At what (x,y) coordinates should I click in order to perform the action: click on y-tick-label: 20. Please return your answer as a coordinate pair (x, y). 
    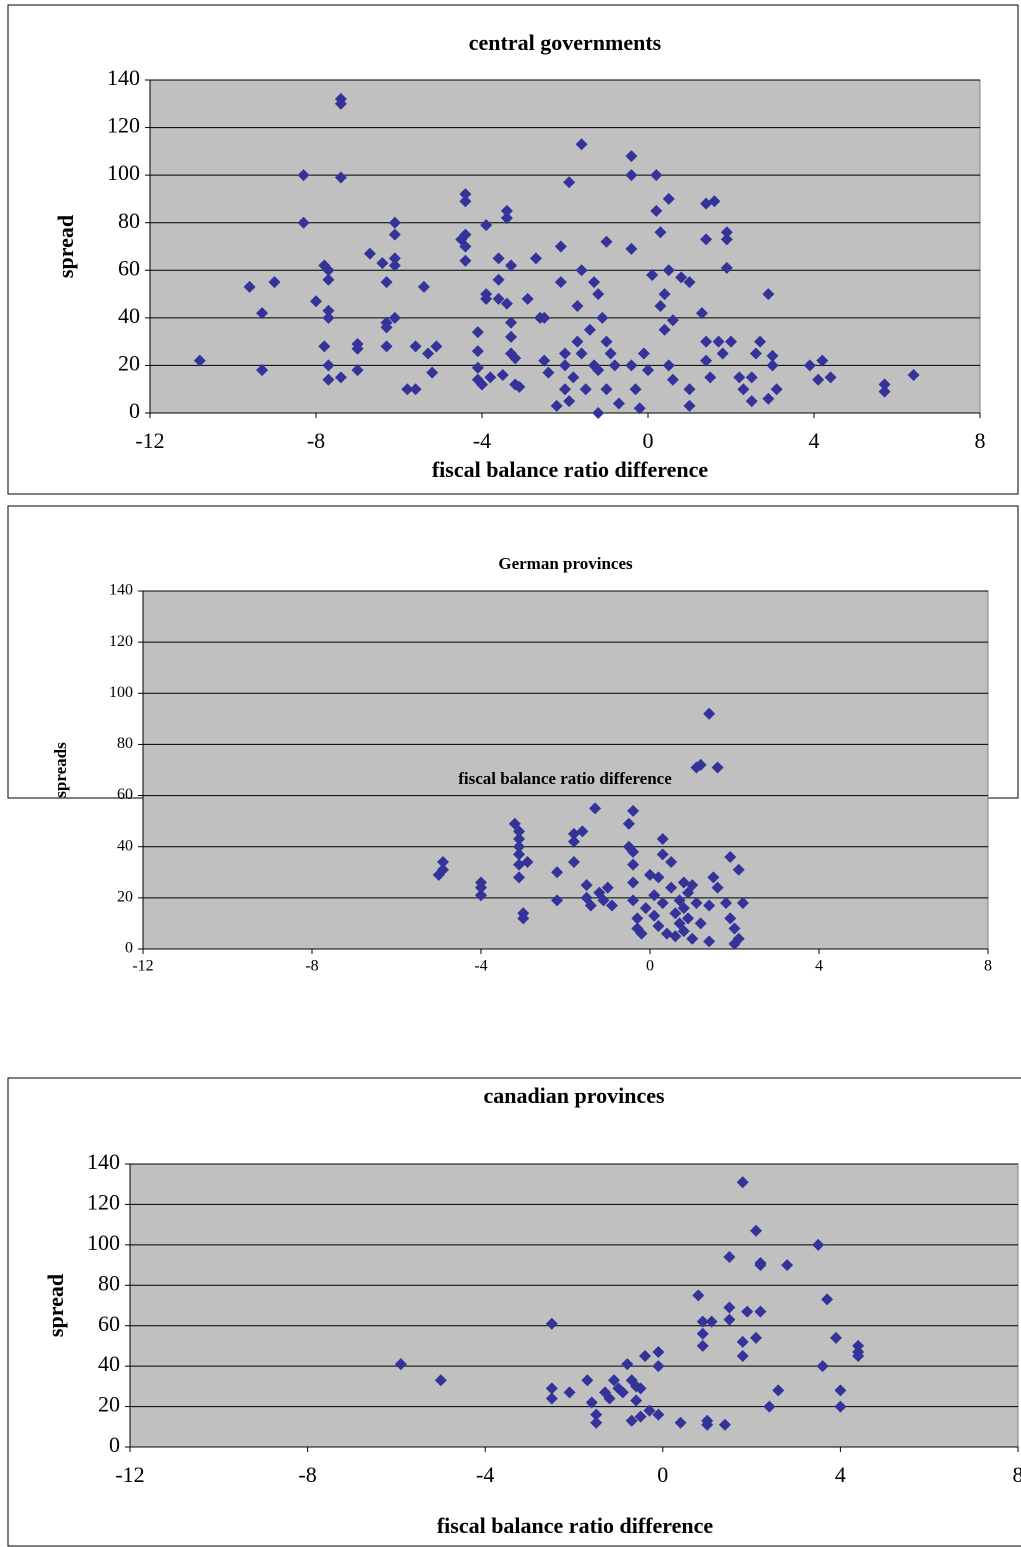
    Looking at the image, I should click on (109, 1404).